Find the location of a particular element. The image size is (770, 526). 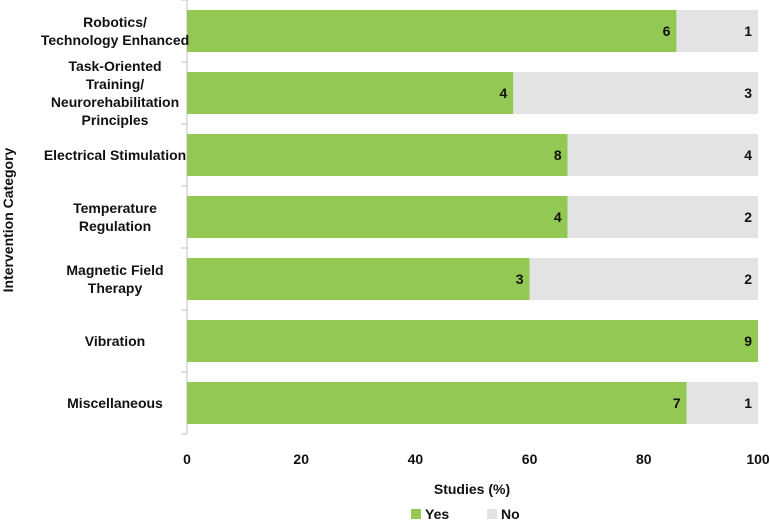

y-axis-title: Intervention Category is located at coordinates (8, 219).